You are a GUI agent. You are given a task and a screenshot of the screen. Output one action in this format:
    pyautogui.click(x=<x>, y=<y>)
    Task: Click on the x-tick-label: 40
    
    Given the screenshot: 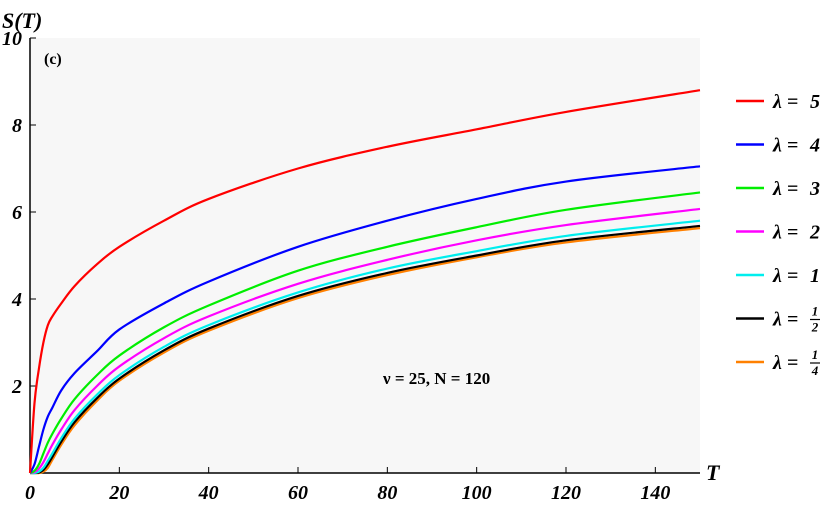 What is the action you would take?
    pyautogui.click(x=208, y=493)
    